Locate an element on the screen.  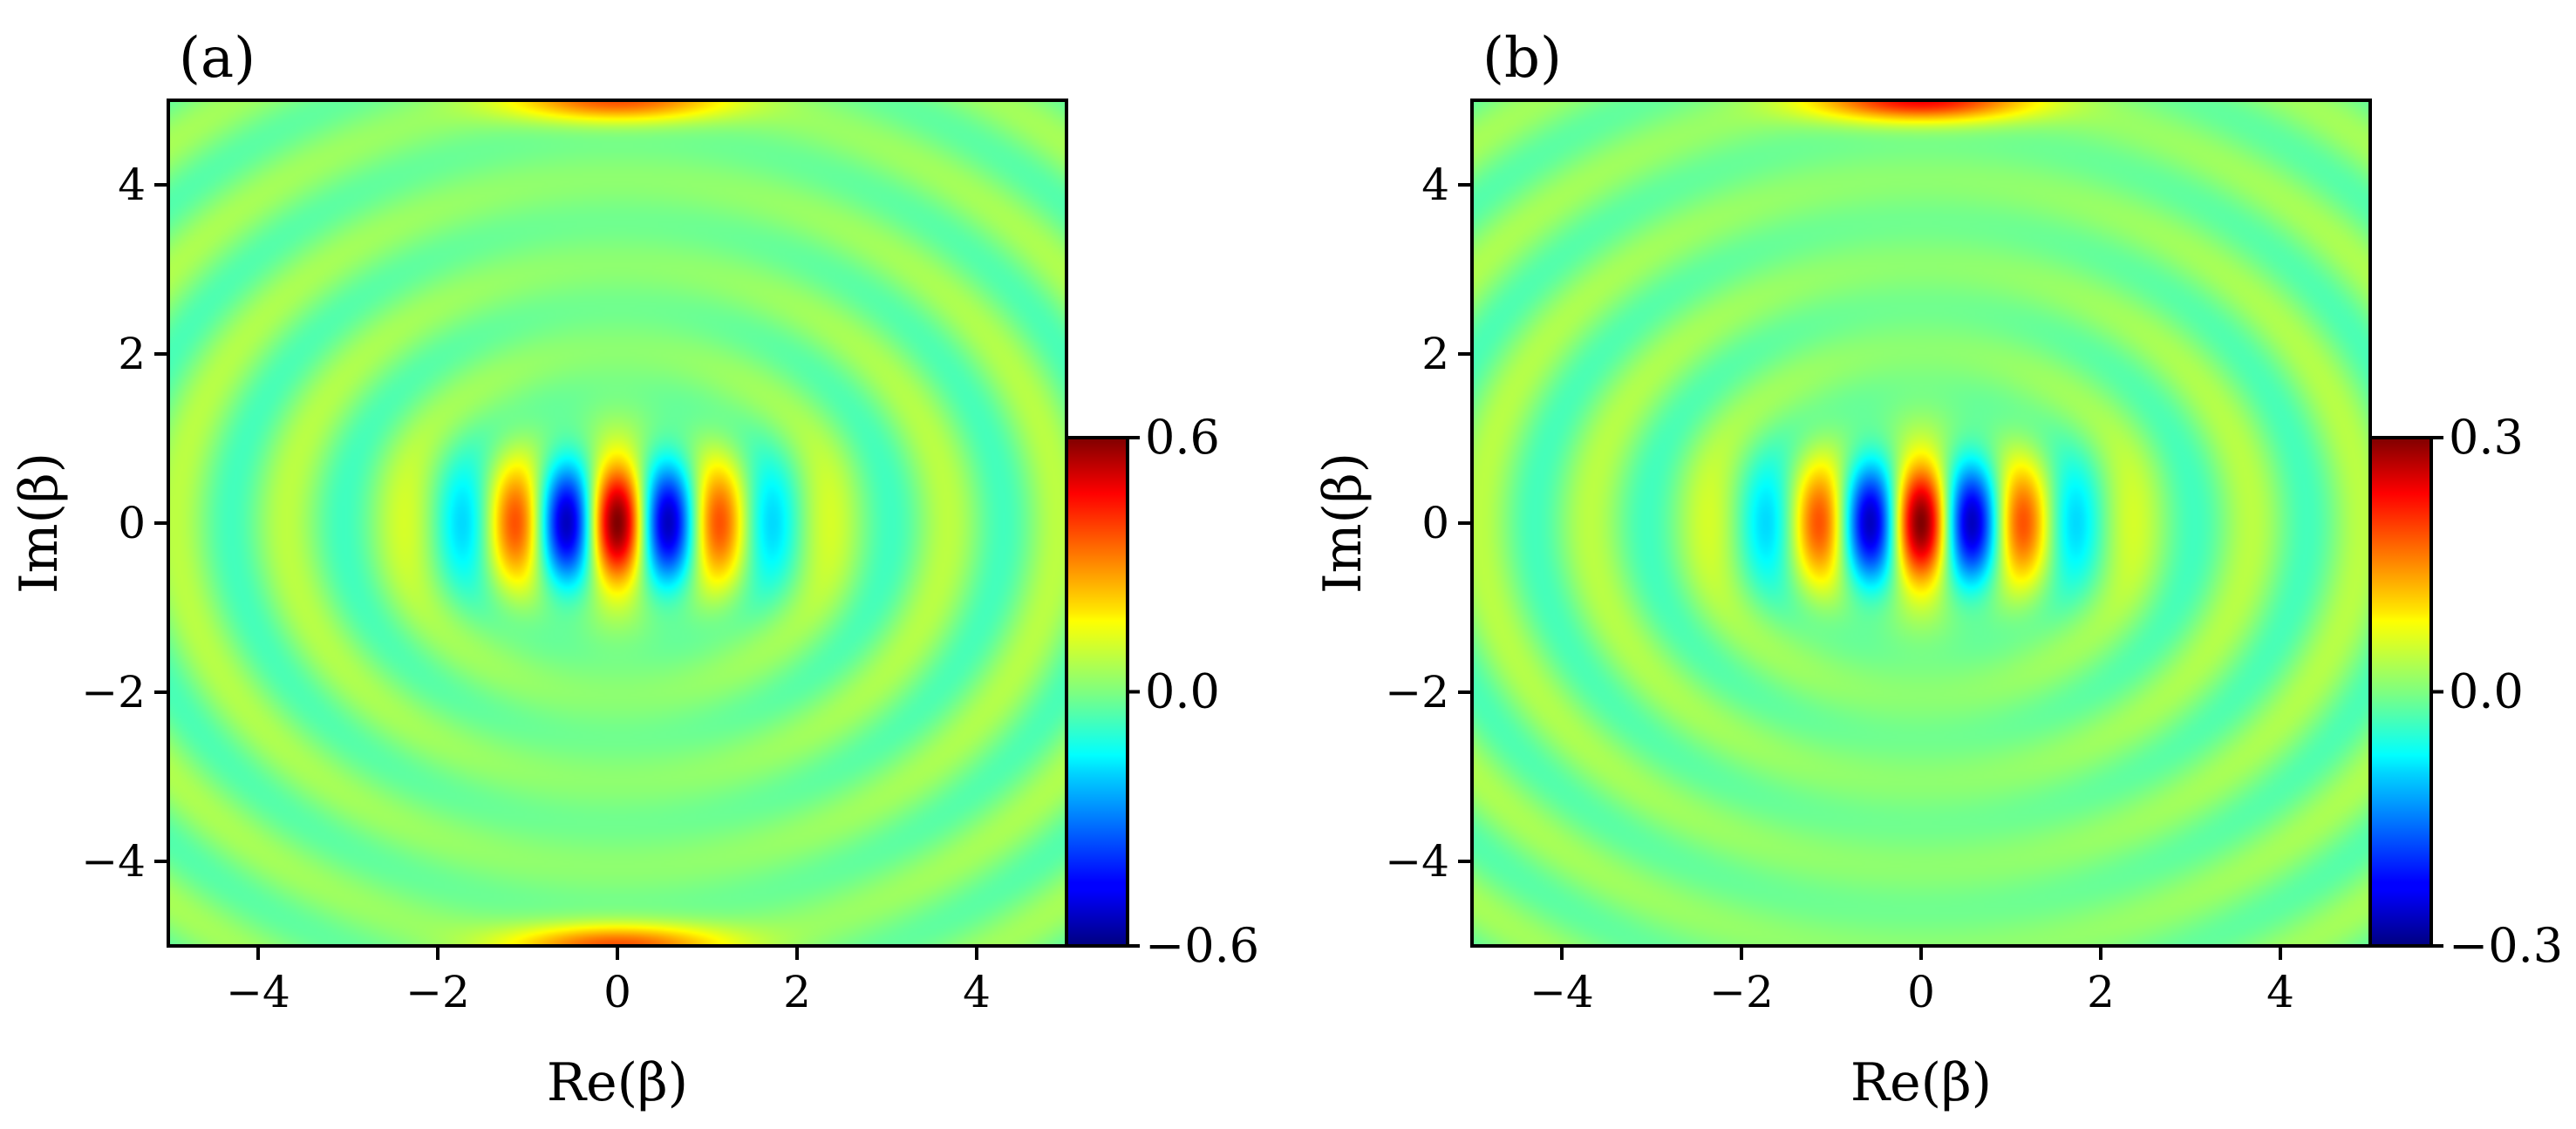
panel-a-xlabel: Re(β) is located at coordinates (618, 1082).